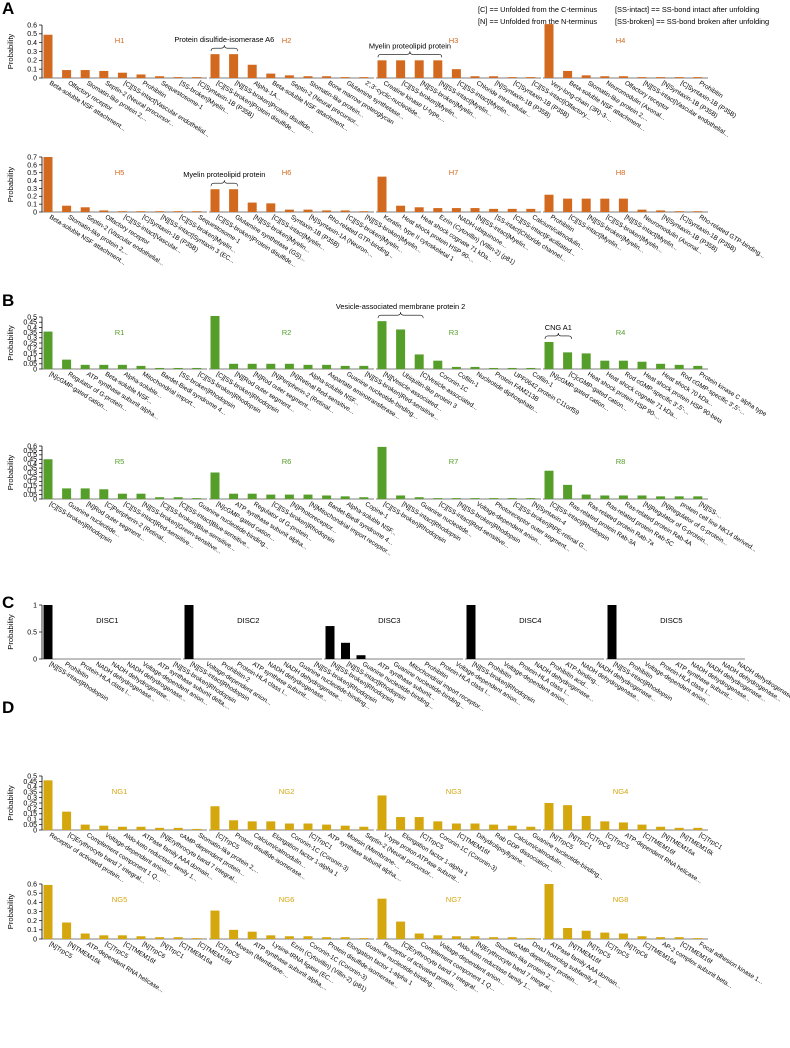 The image size is (790, 1048). Describe the element at coordinates (287, 40) in the screenshot. I see `chart-title: H2` at that location.